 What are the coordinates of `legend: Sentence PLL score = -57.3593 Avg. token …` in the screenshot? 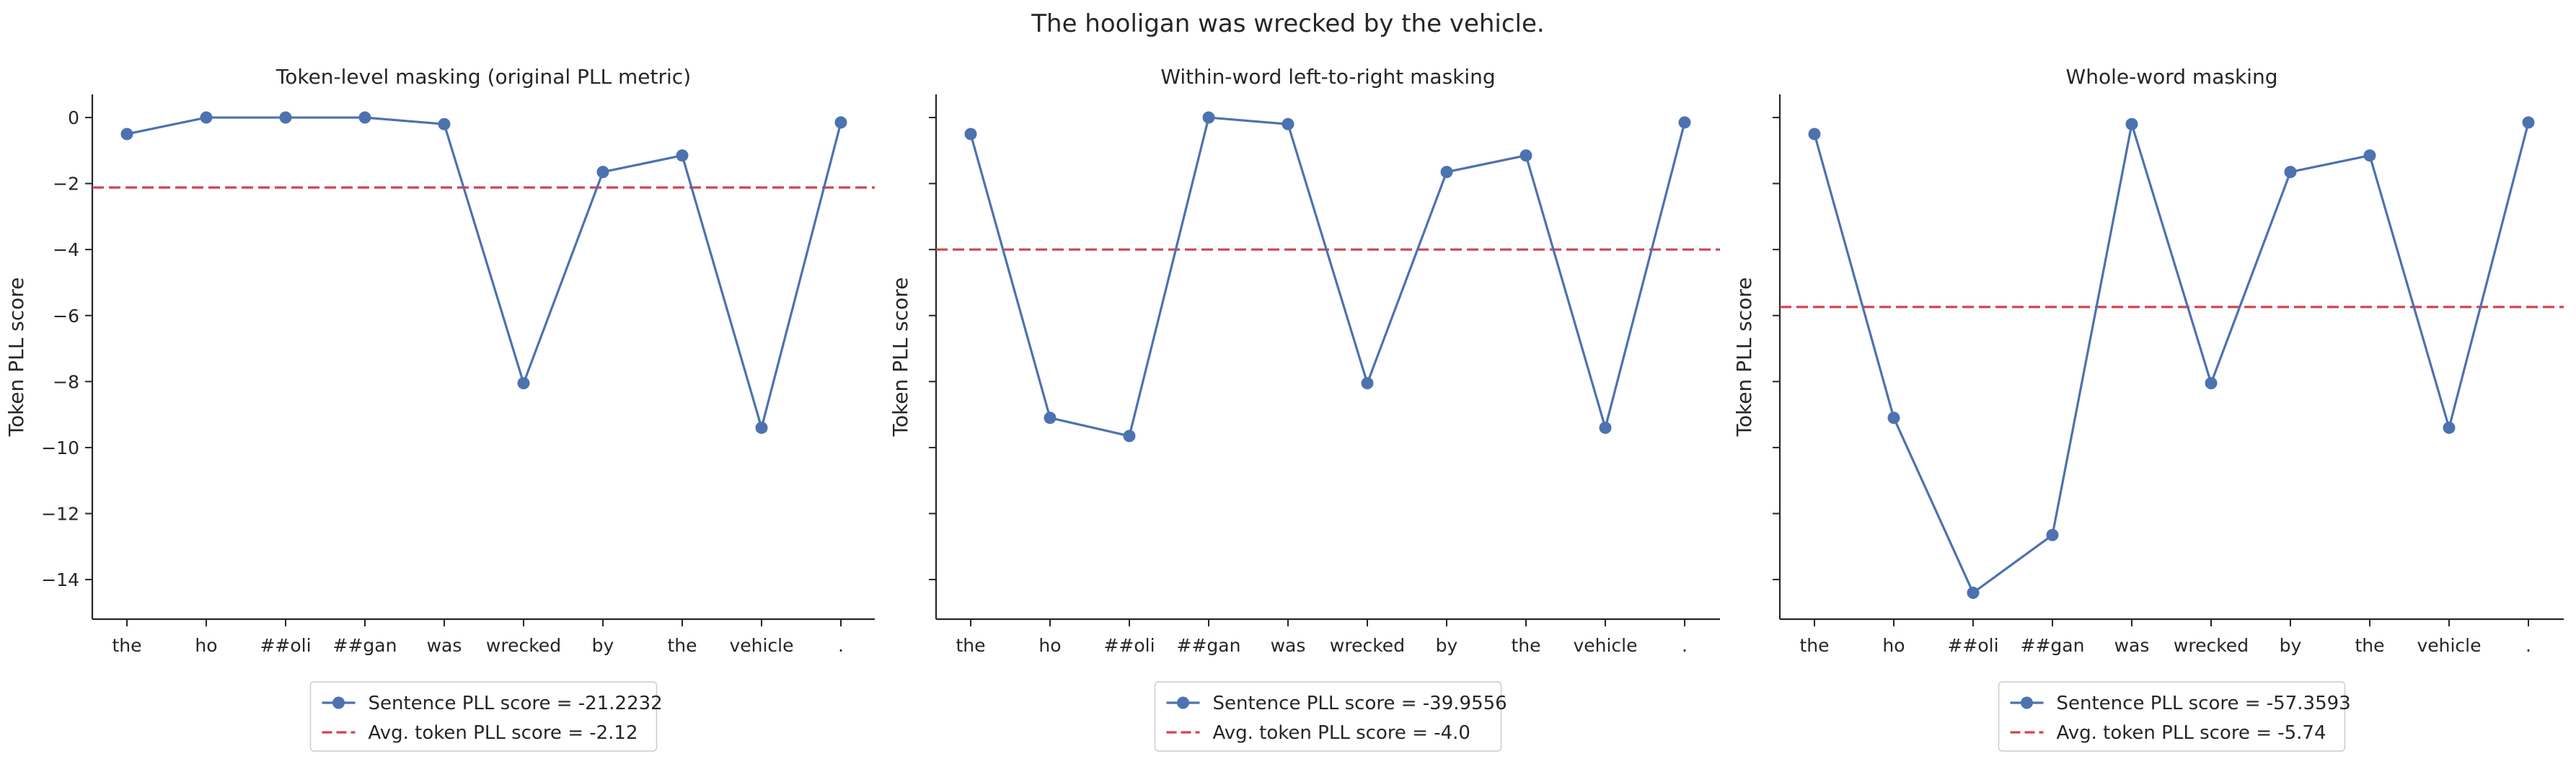 It's located at (2174, 716).